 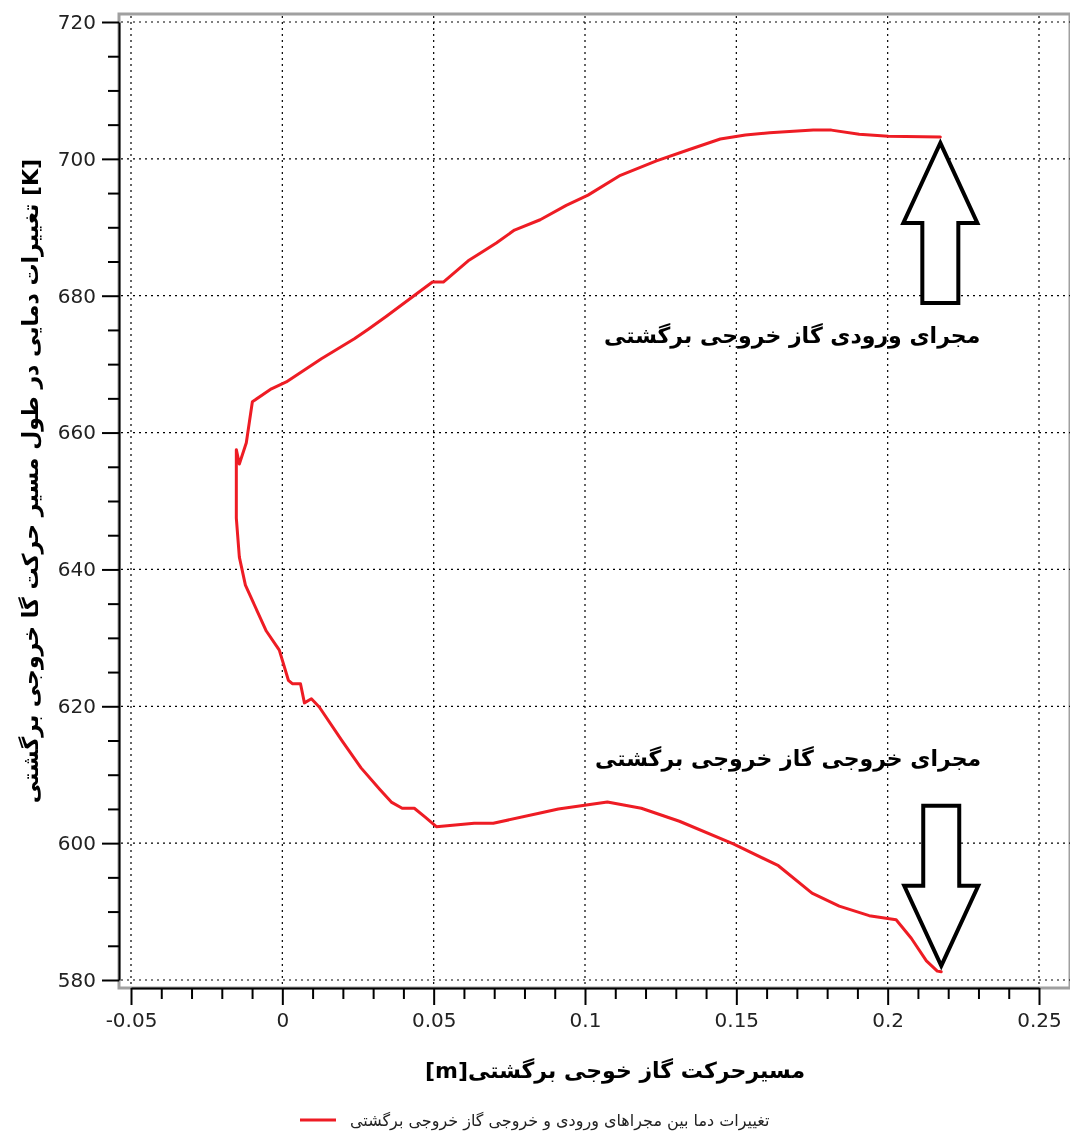 What do you see at coordinates (76, 706) in the screenshot?
I see `y-tick-label: 620` at bounding box center [76, 706].